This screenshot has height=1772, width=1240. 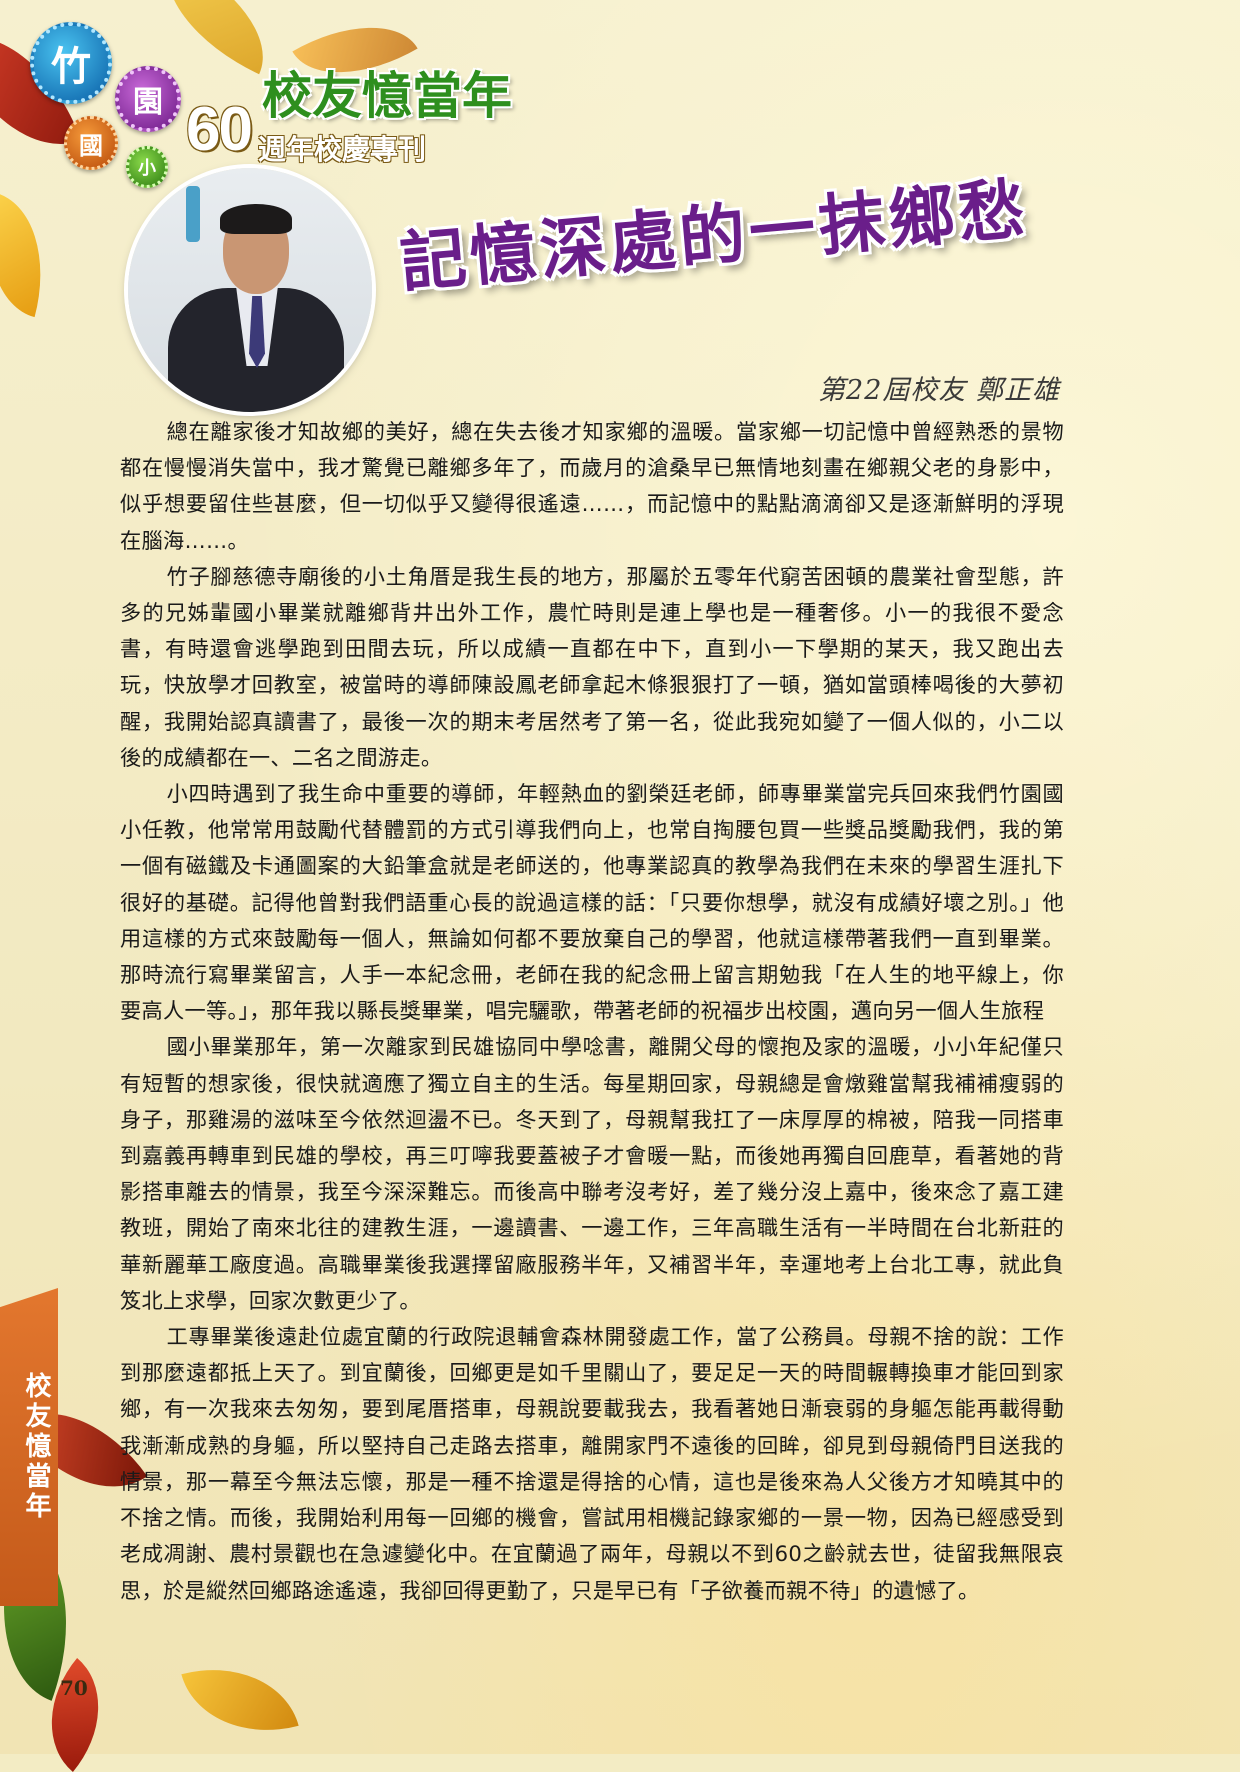 What do you see at coordinates (193, 214) in the screenshot?
I see `background-bottle` at bounding box center [193, 214].